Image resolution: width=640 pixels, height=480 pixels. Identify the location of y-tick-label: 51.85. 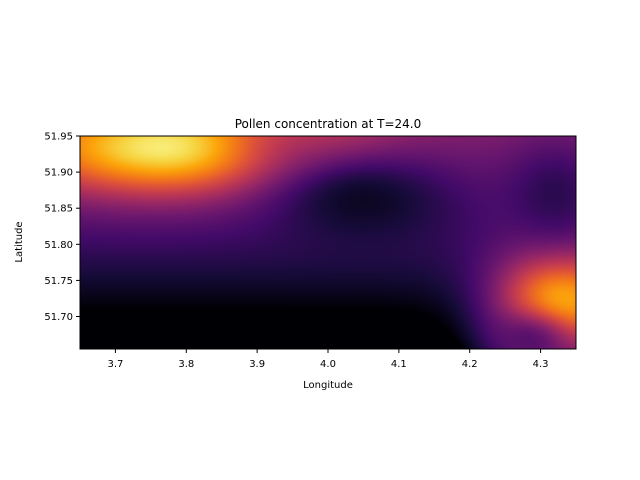
(58, 209).